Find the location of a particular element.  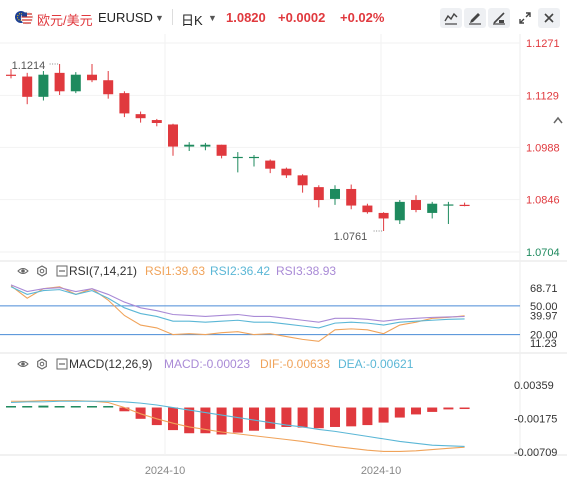

timeframe-select: 日K is located at coordinates (192, 20).